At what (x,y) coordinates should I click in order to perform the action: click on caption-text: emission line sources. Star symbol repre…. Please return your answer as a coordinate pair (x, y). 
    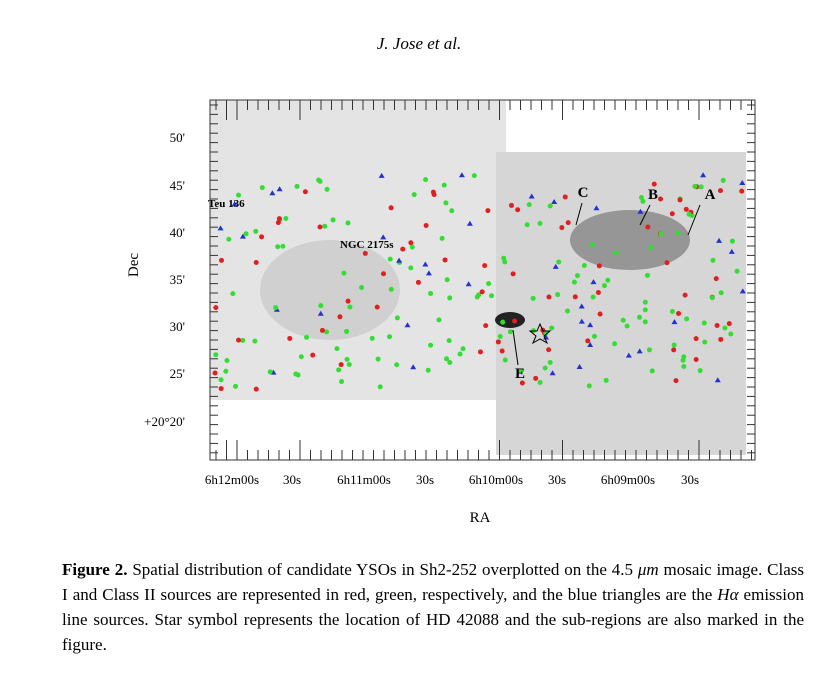
    Looking at the image, I should click on (433, 619).